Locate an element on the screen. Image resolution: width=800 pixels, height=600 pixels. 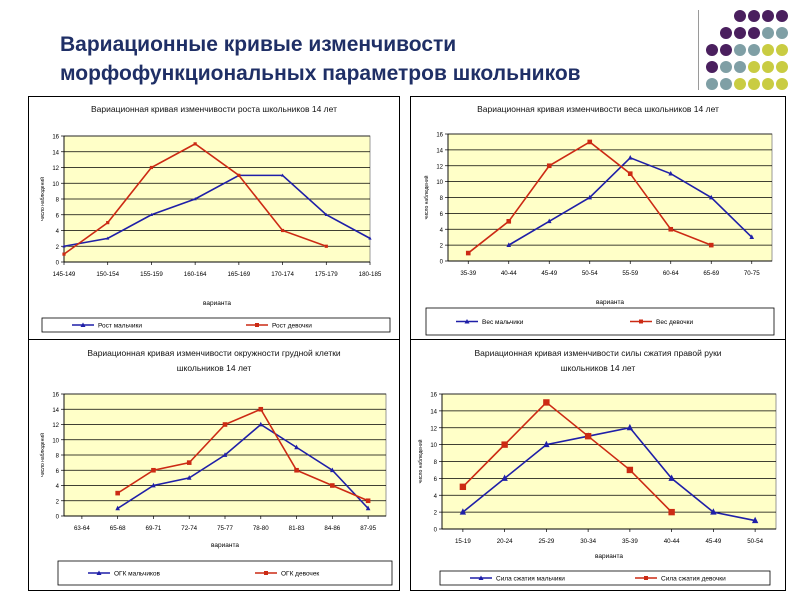
x-tick-label: 150-154 is located at coordinates (107, 274).